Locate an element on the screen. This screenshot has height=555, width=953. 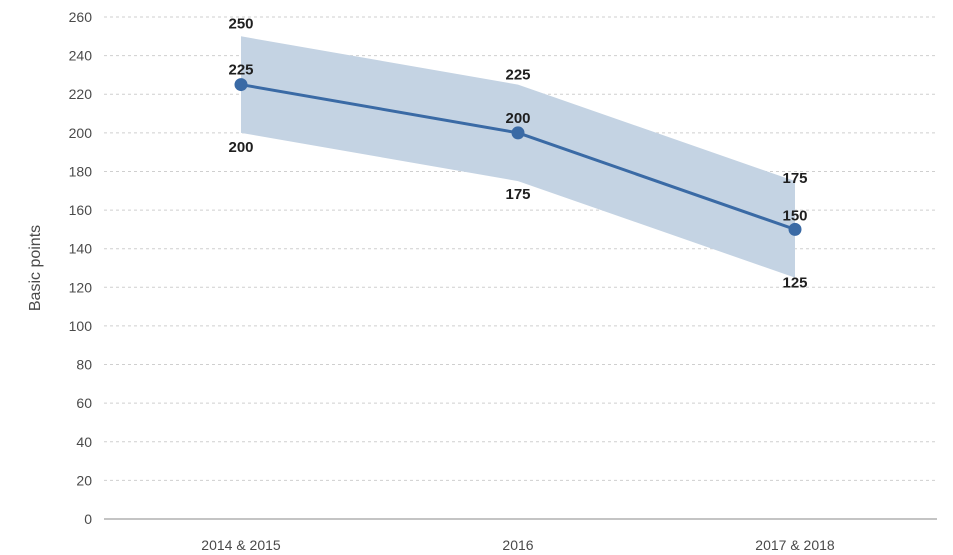
x-tick-label: 2017 & 2018 is located at coordinates (795, 545).